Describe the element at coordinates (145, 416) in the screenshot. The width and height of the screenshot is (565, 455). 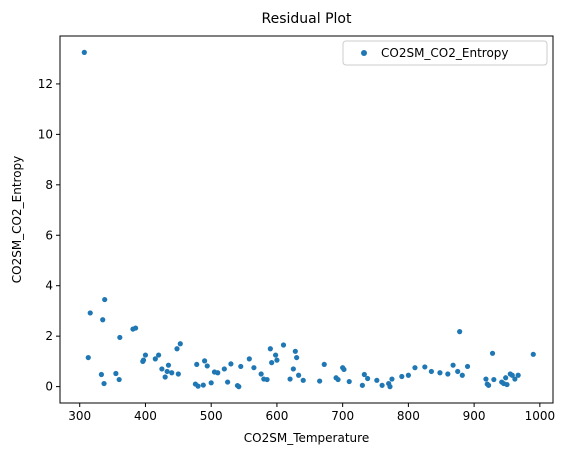
I see `x-tick-label: 400` at that location.